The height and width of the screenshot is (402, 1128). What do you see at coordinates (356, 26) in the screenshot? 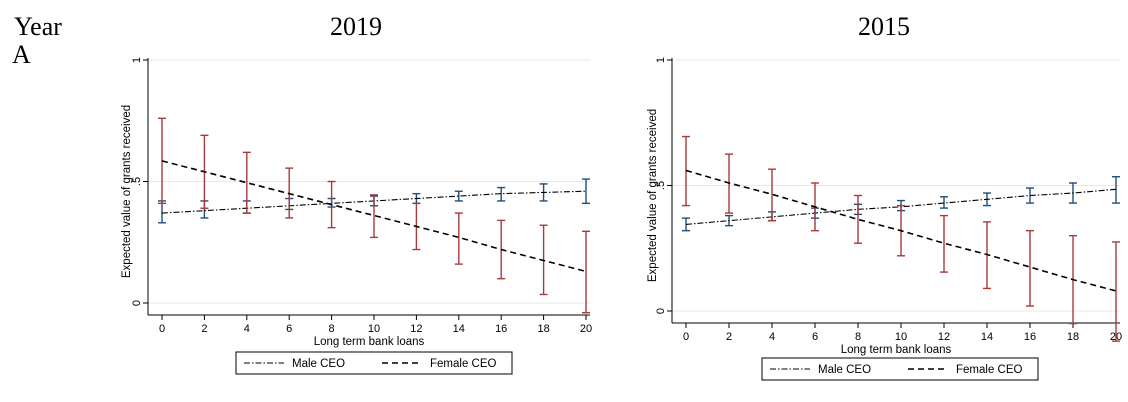
I see `chart-title-2019: 2019` at bounding box center [356, 26].